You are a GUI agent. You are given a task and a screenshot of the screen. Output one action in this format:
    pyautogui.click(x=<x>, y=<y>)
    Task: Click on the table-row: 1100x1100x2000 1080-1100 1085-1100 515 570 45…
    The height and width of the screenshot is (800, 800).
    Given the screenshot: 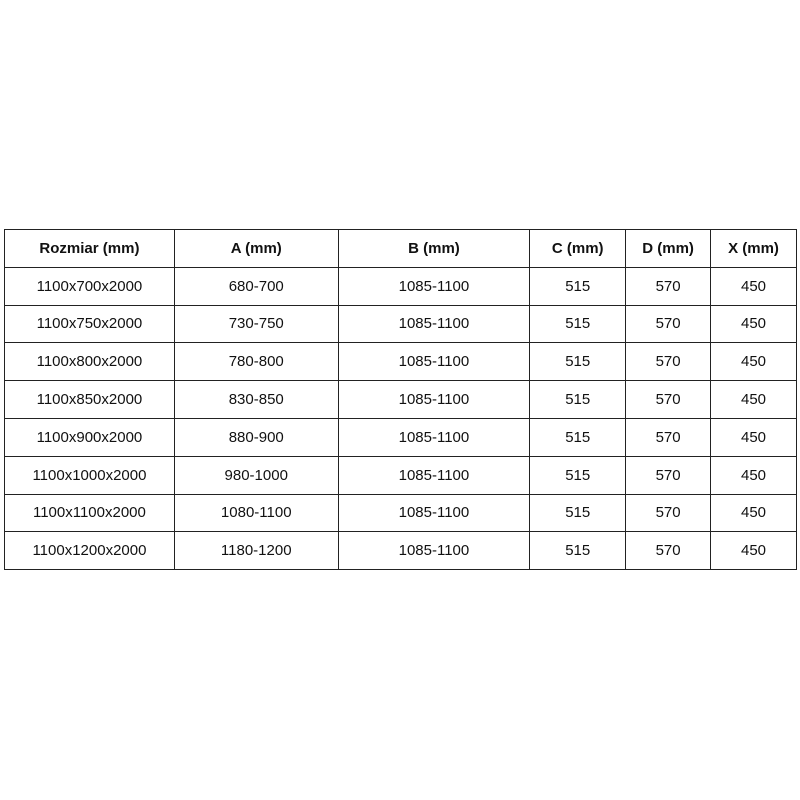 What is the action you would take?
    pyautogui.click(x=400, y=513)
    